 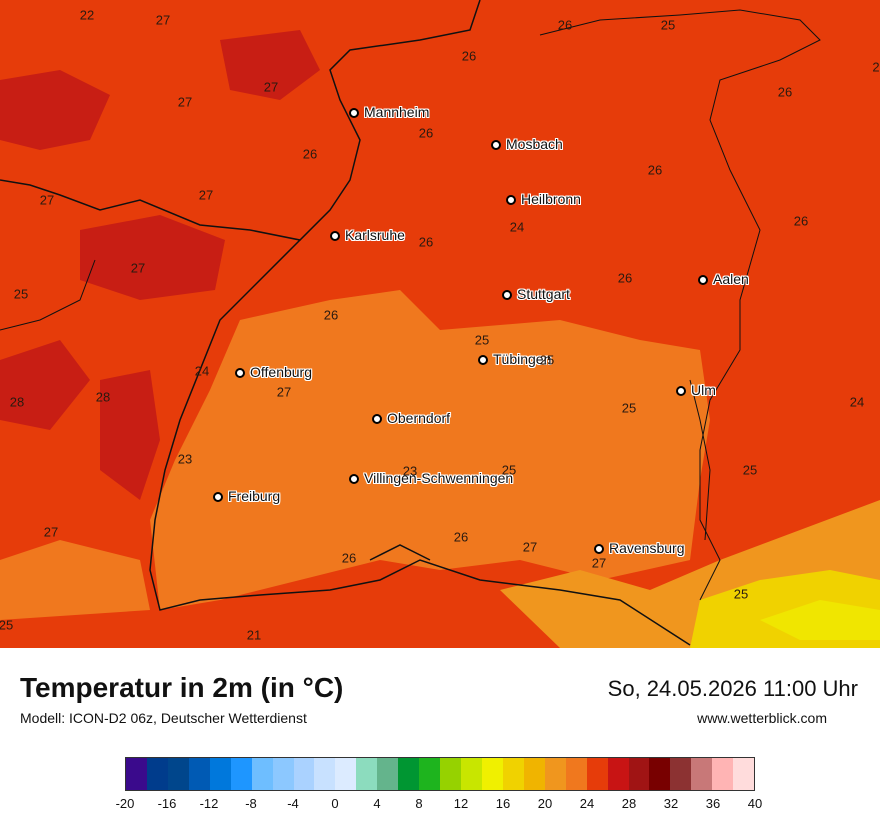 I want to click on legend-tick-label: -16, so click(x=167, y=803).